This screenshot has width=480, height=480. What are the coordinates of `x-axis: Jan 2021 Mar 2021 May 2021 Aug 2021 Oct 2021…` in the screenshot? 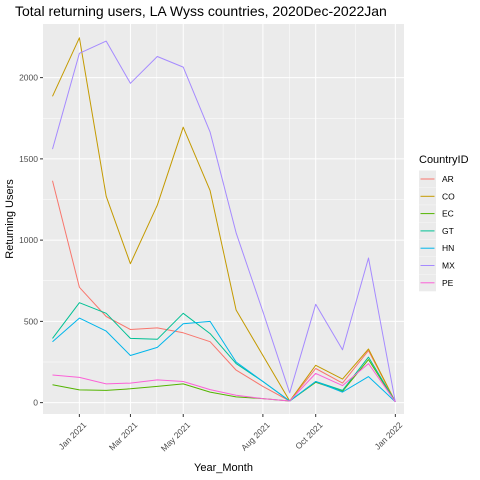 It's located at (230, 433).